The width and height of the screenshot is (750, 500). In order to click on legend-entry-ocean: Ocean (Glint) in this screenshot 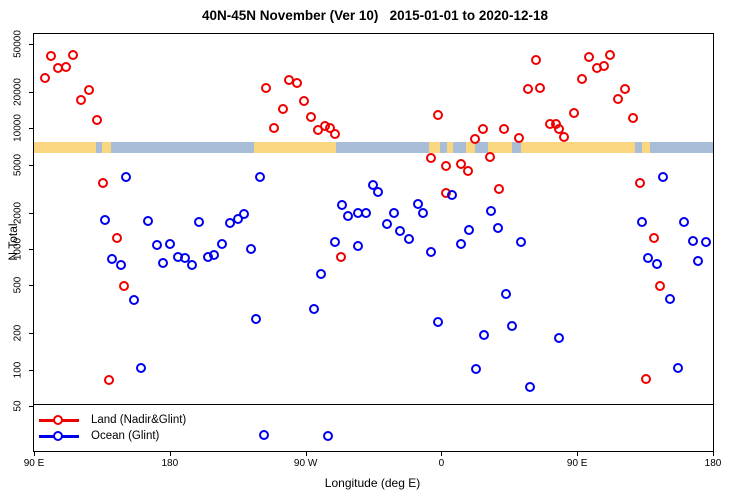, I will do `click(112, 436)`.